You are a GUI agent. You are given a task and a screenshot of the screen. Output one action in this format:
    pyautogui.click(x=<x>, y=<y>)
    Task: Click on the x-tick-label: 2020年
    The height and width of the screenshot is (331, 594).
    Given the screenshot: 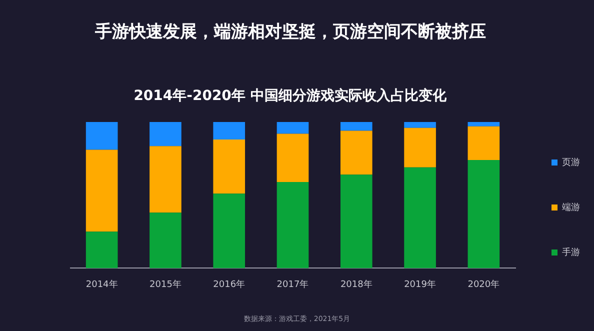 What is the action you would take?
    pyautogui.click(x=484, y=284)
    